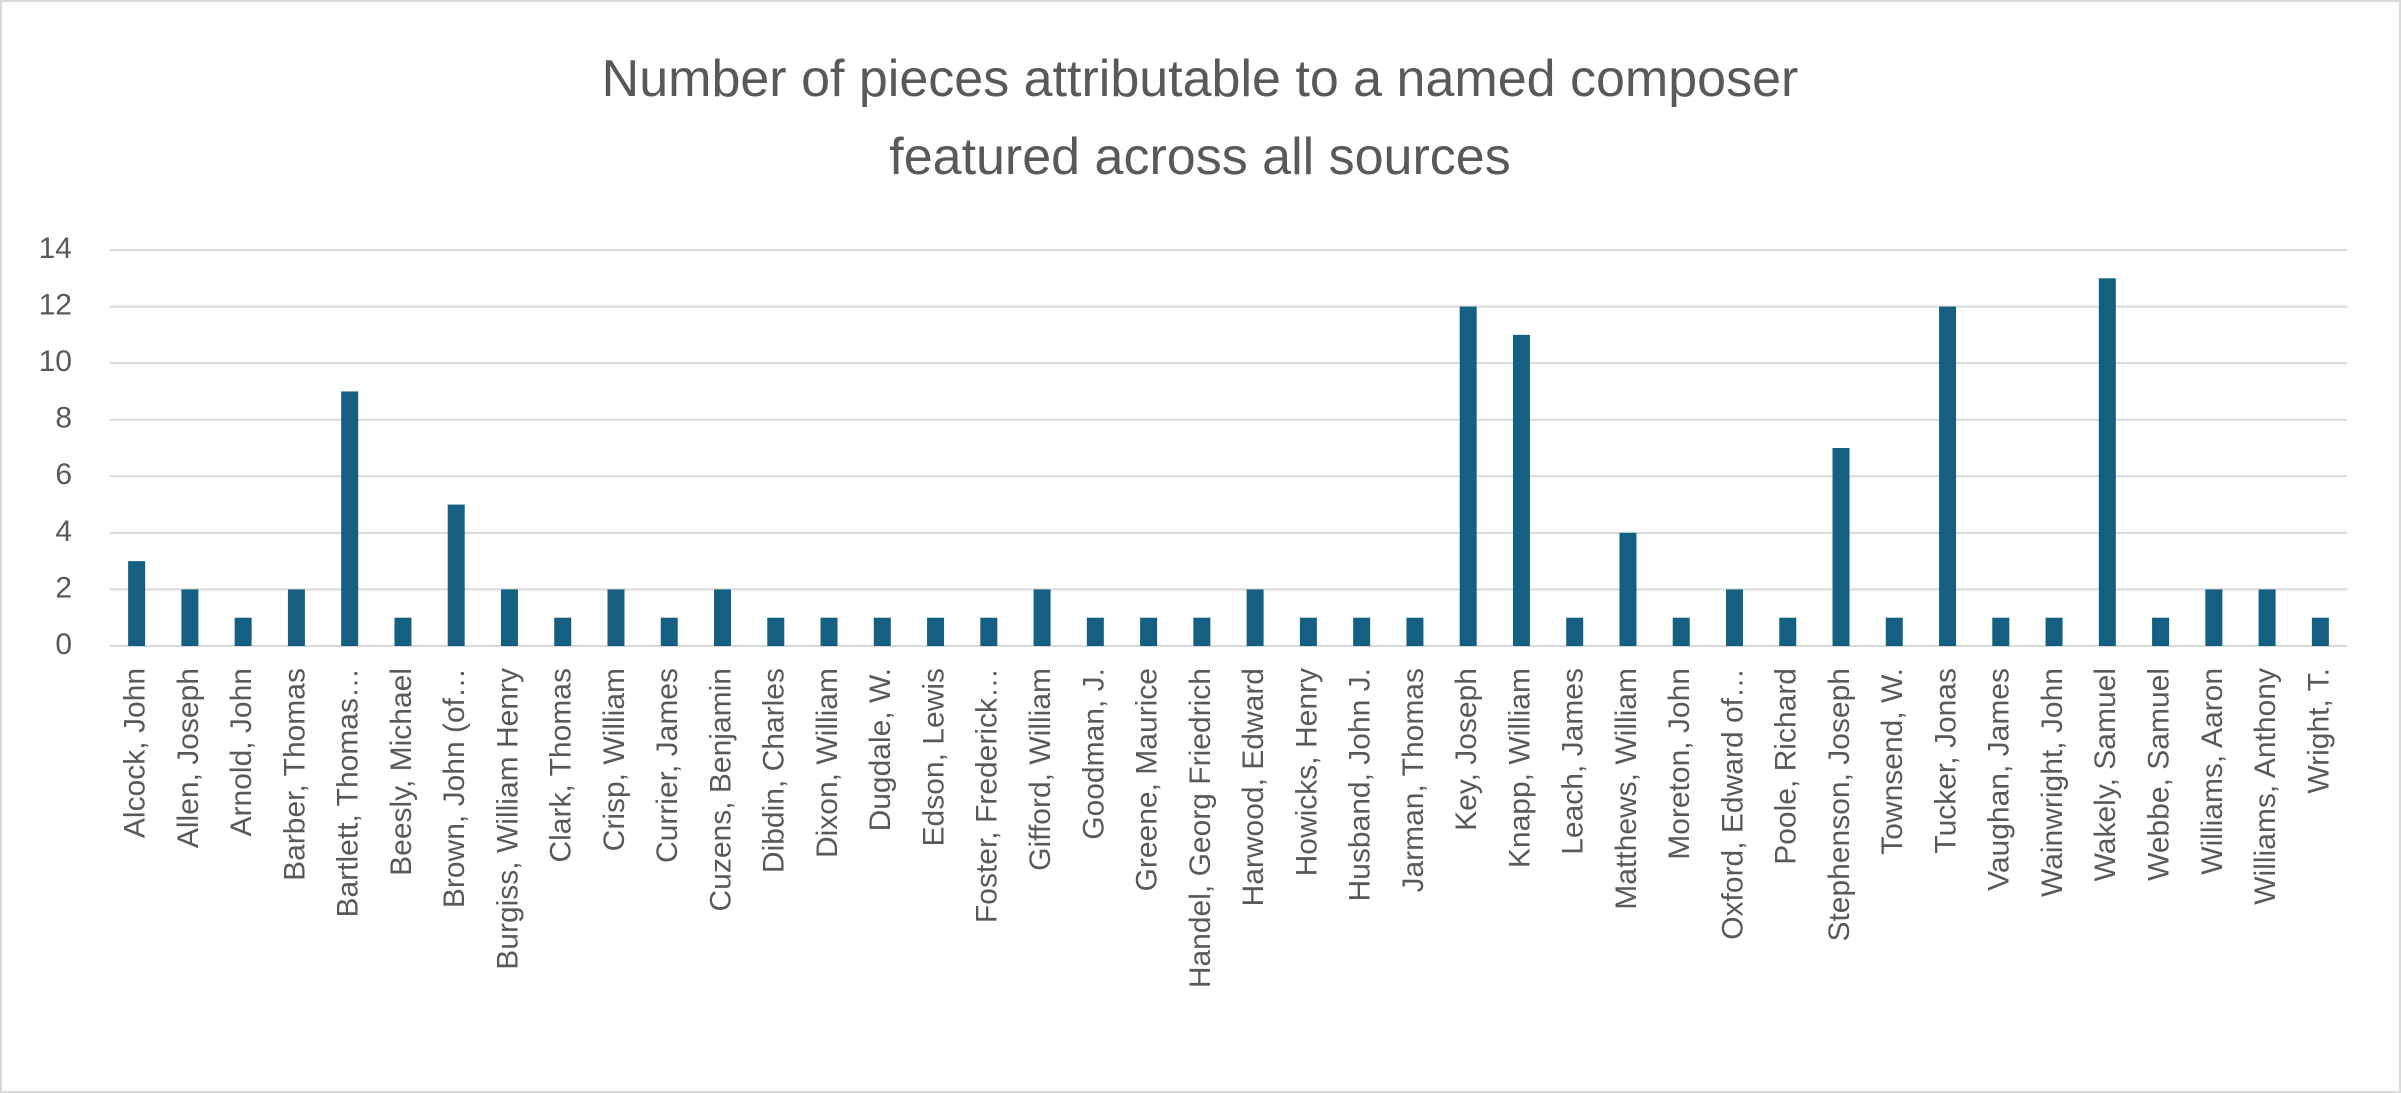 The height and width of the screenshot is (1093, 2401). I want to click on x-tick-label: Cuzens, Benjamin, so click(720, 789).